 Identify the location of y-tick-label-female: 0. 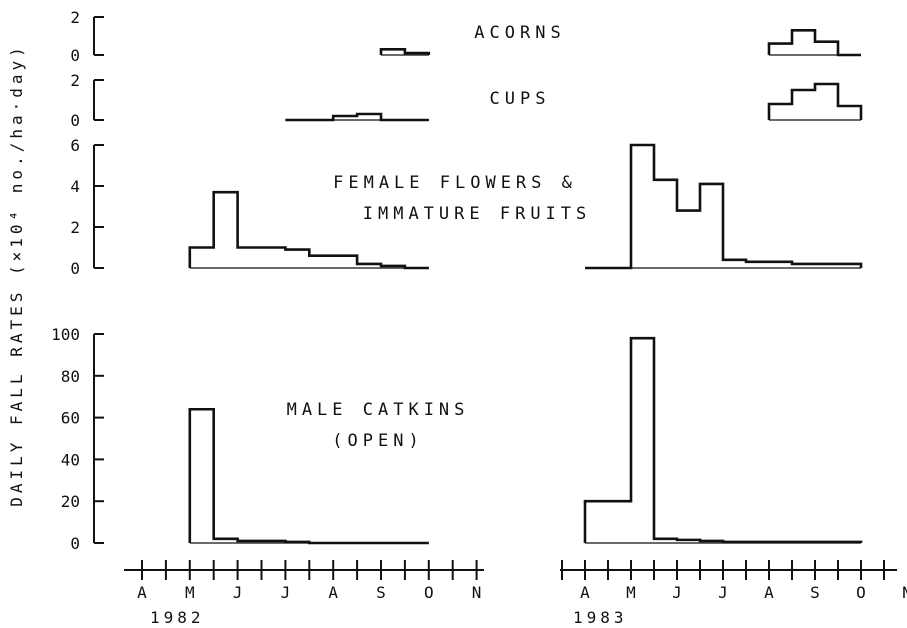
(75, 268).